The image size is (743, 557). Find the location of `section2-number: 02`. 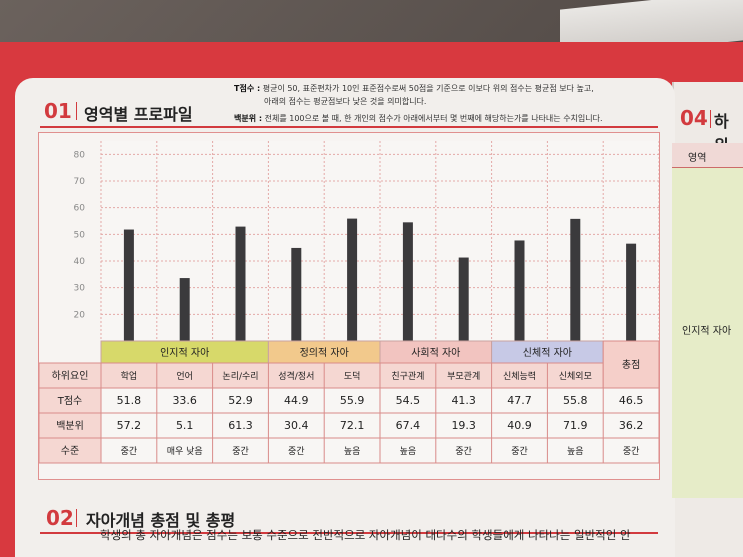

section2-number: 02 is located at coordinates (60, 518).